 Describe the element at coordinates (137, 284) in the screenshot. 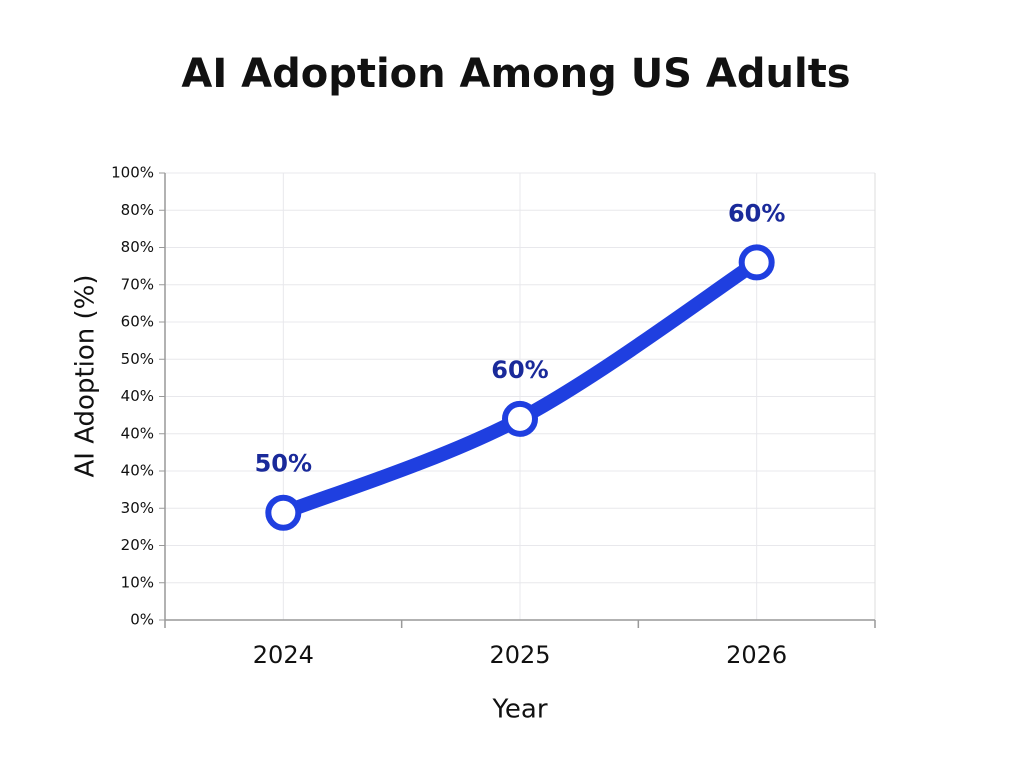

I see `y-tick-label: 70%` at that location.